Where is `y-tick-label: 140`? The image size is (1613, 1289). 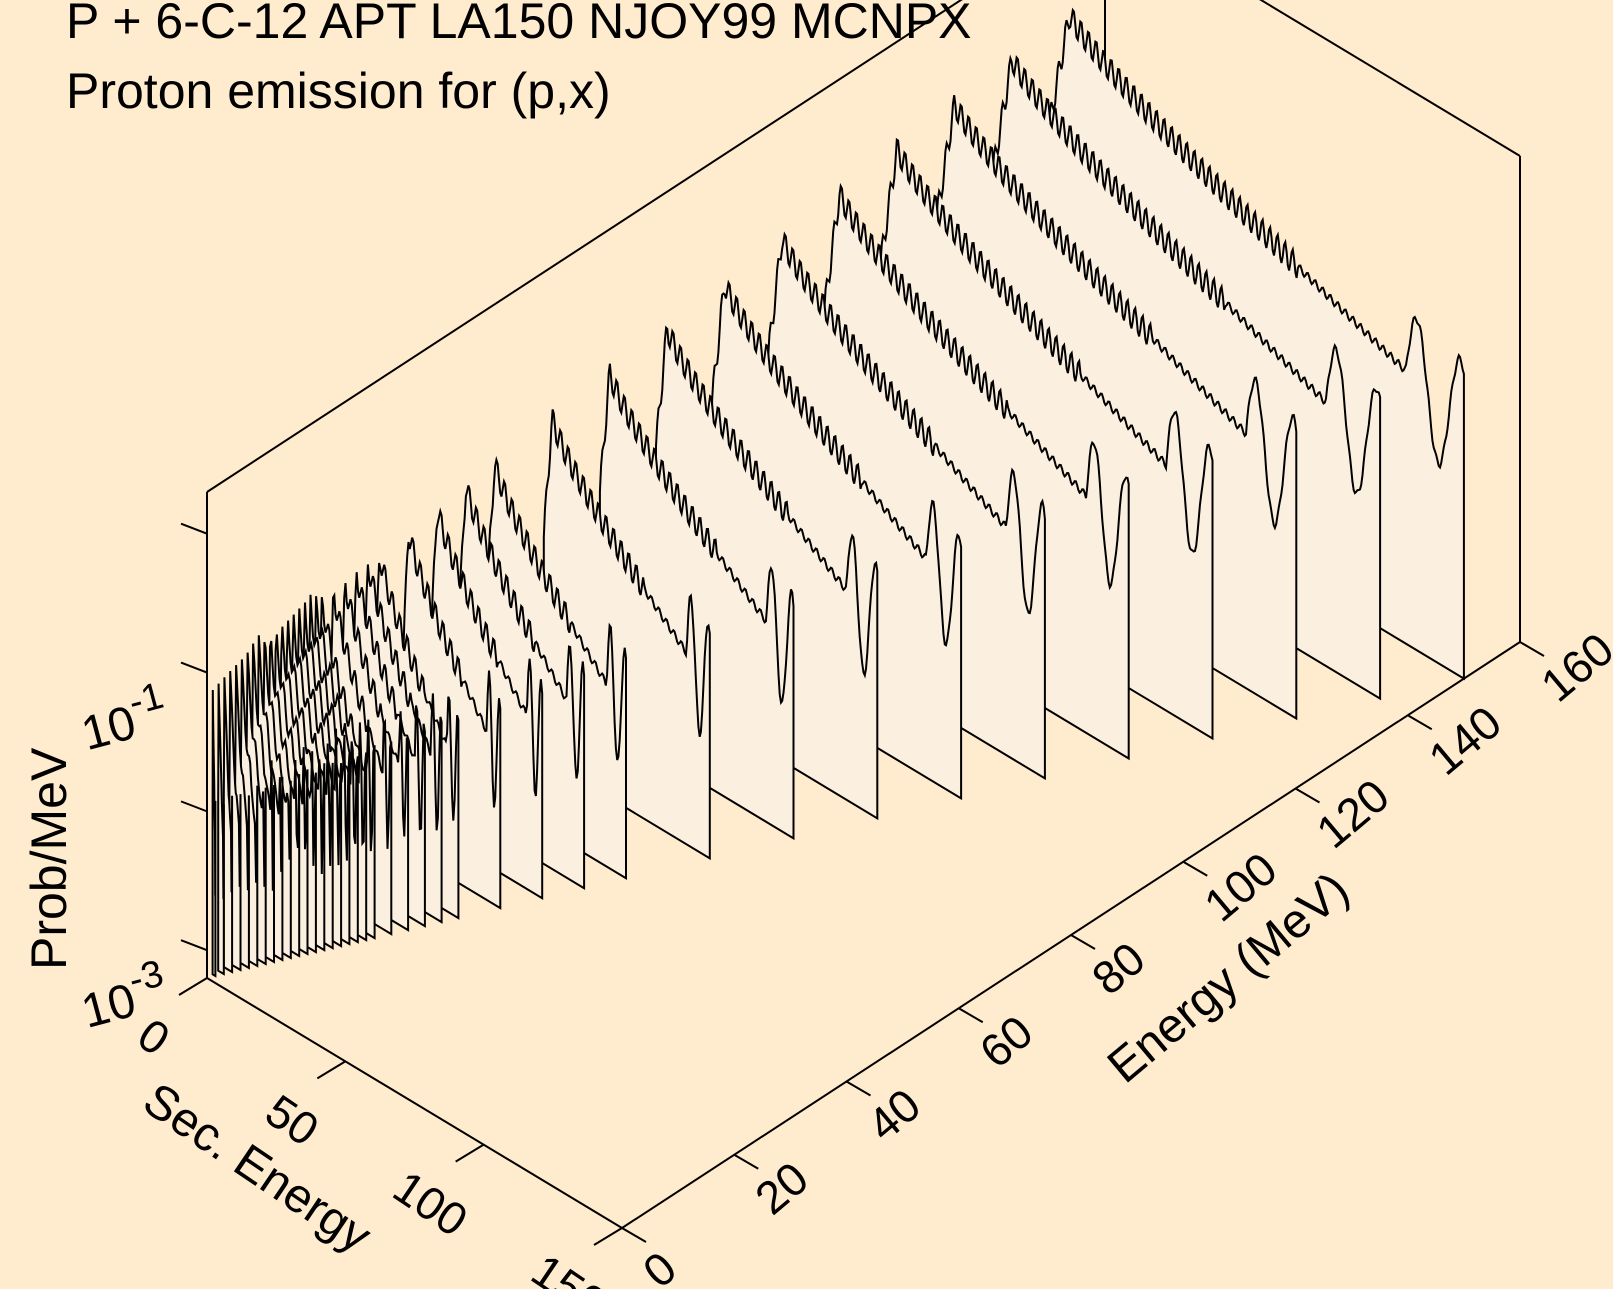
y-tick-label: 140 is located at coordinates (1465, 740).